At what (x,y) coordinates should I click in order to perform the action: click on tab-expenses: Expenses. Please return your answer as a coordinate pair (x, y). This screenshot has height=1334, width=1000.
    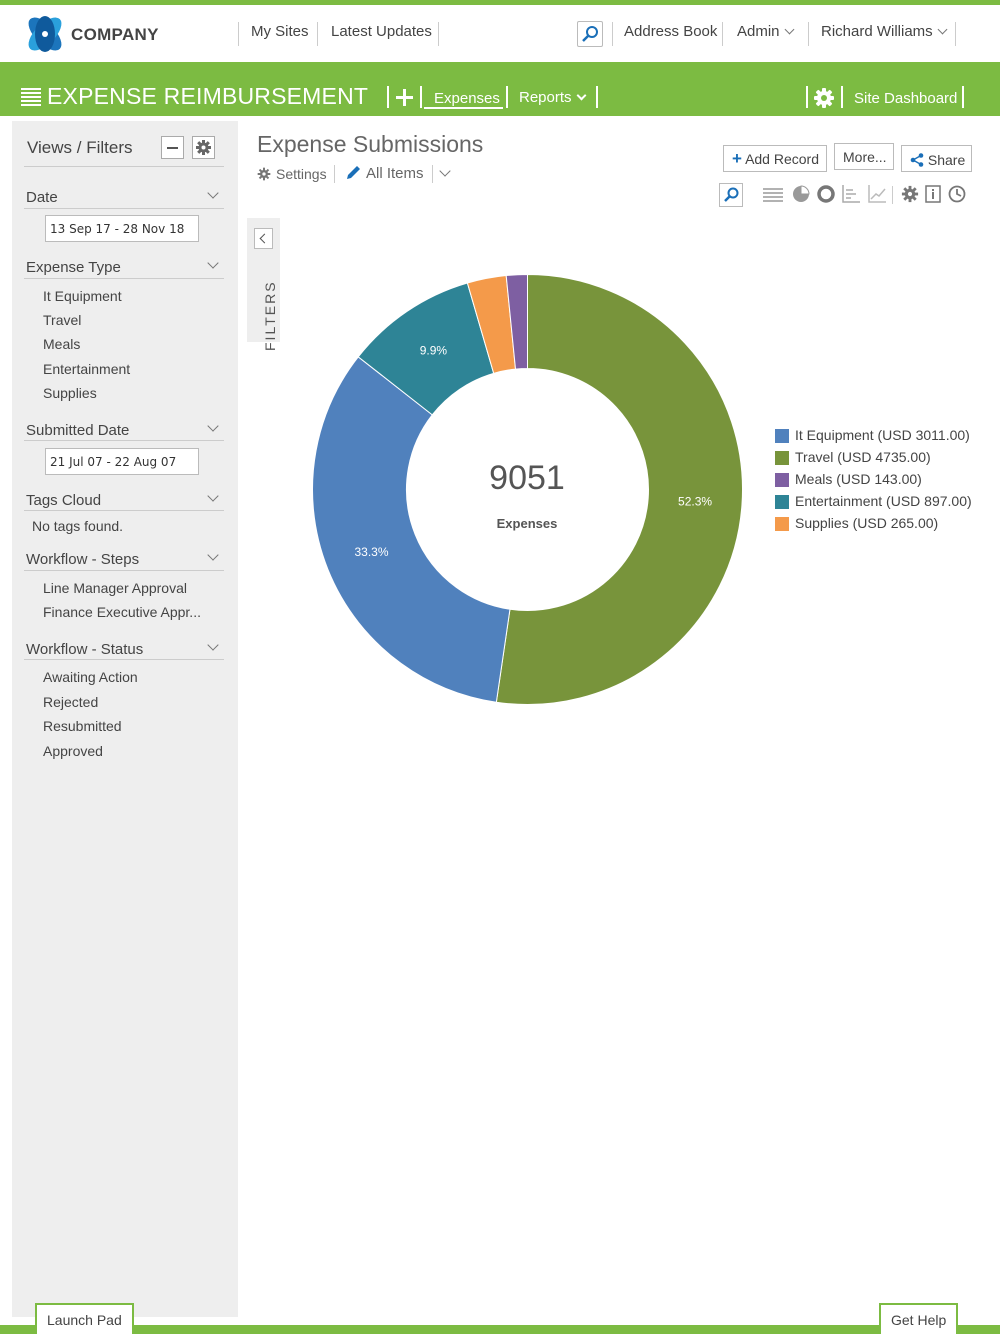
    Looking at the image, I should click on (467, 98).